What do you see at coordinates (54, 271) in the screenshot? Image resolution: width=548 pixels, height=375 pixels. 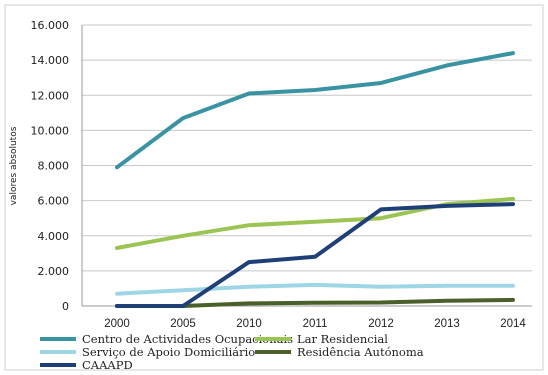 I see `y-tick-label: 2.000` at bounding box center [54, 271].